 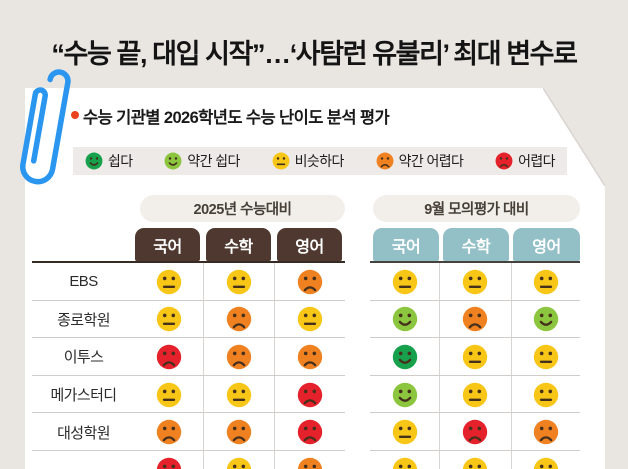 I want to click on legend-item: 약간 쉽다, so click(x=202, y=161).